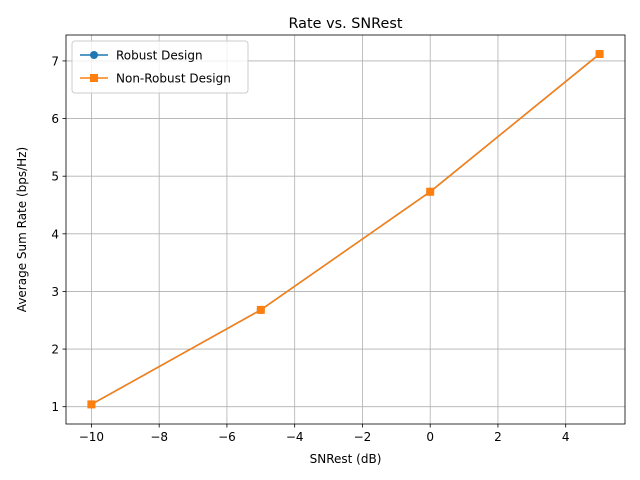 Image resolution: width=640 pixels, height=480 pixels. I want to click on y-tick-label: 1, so click(55, 407).